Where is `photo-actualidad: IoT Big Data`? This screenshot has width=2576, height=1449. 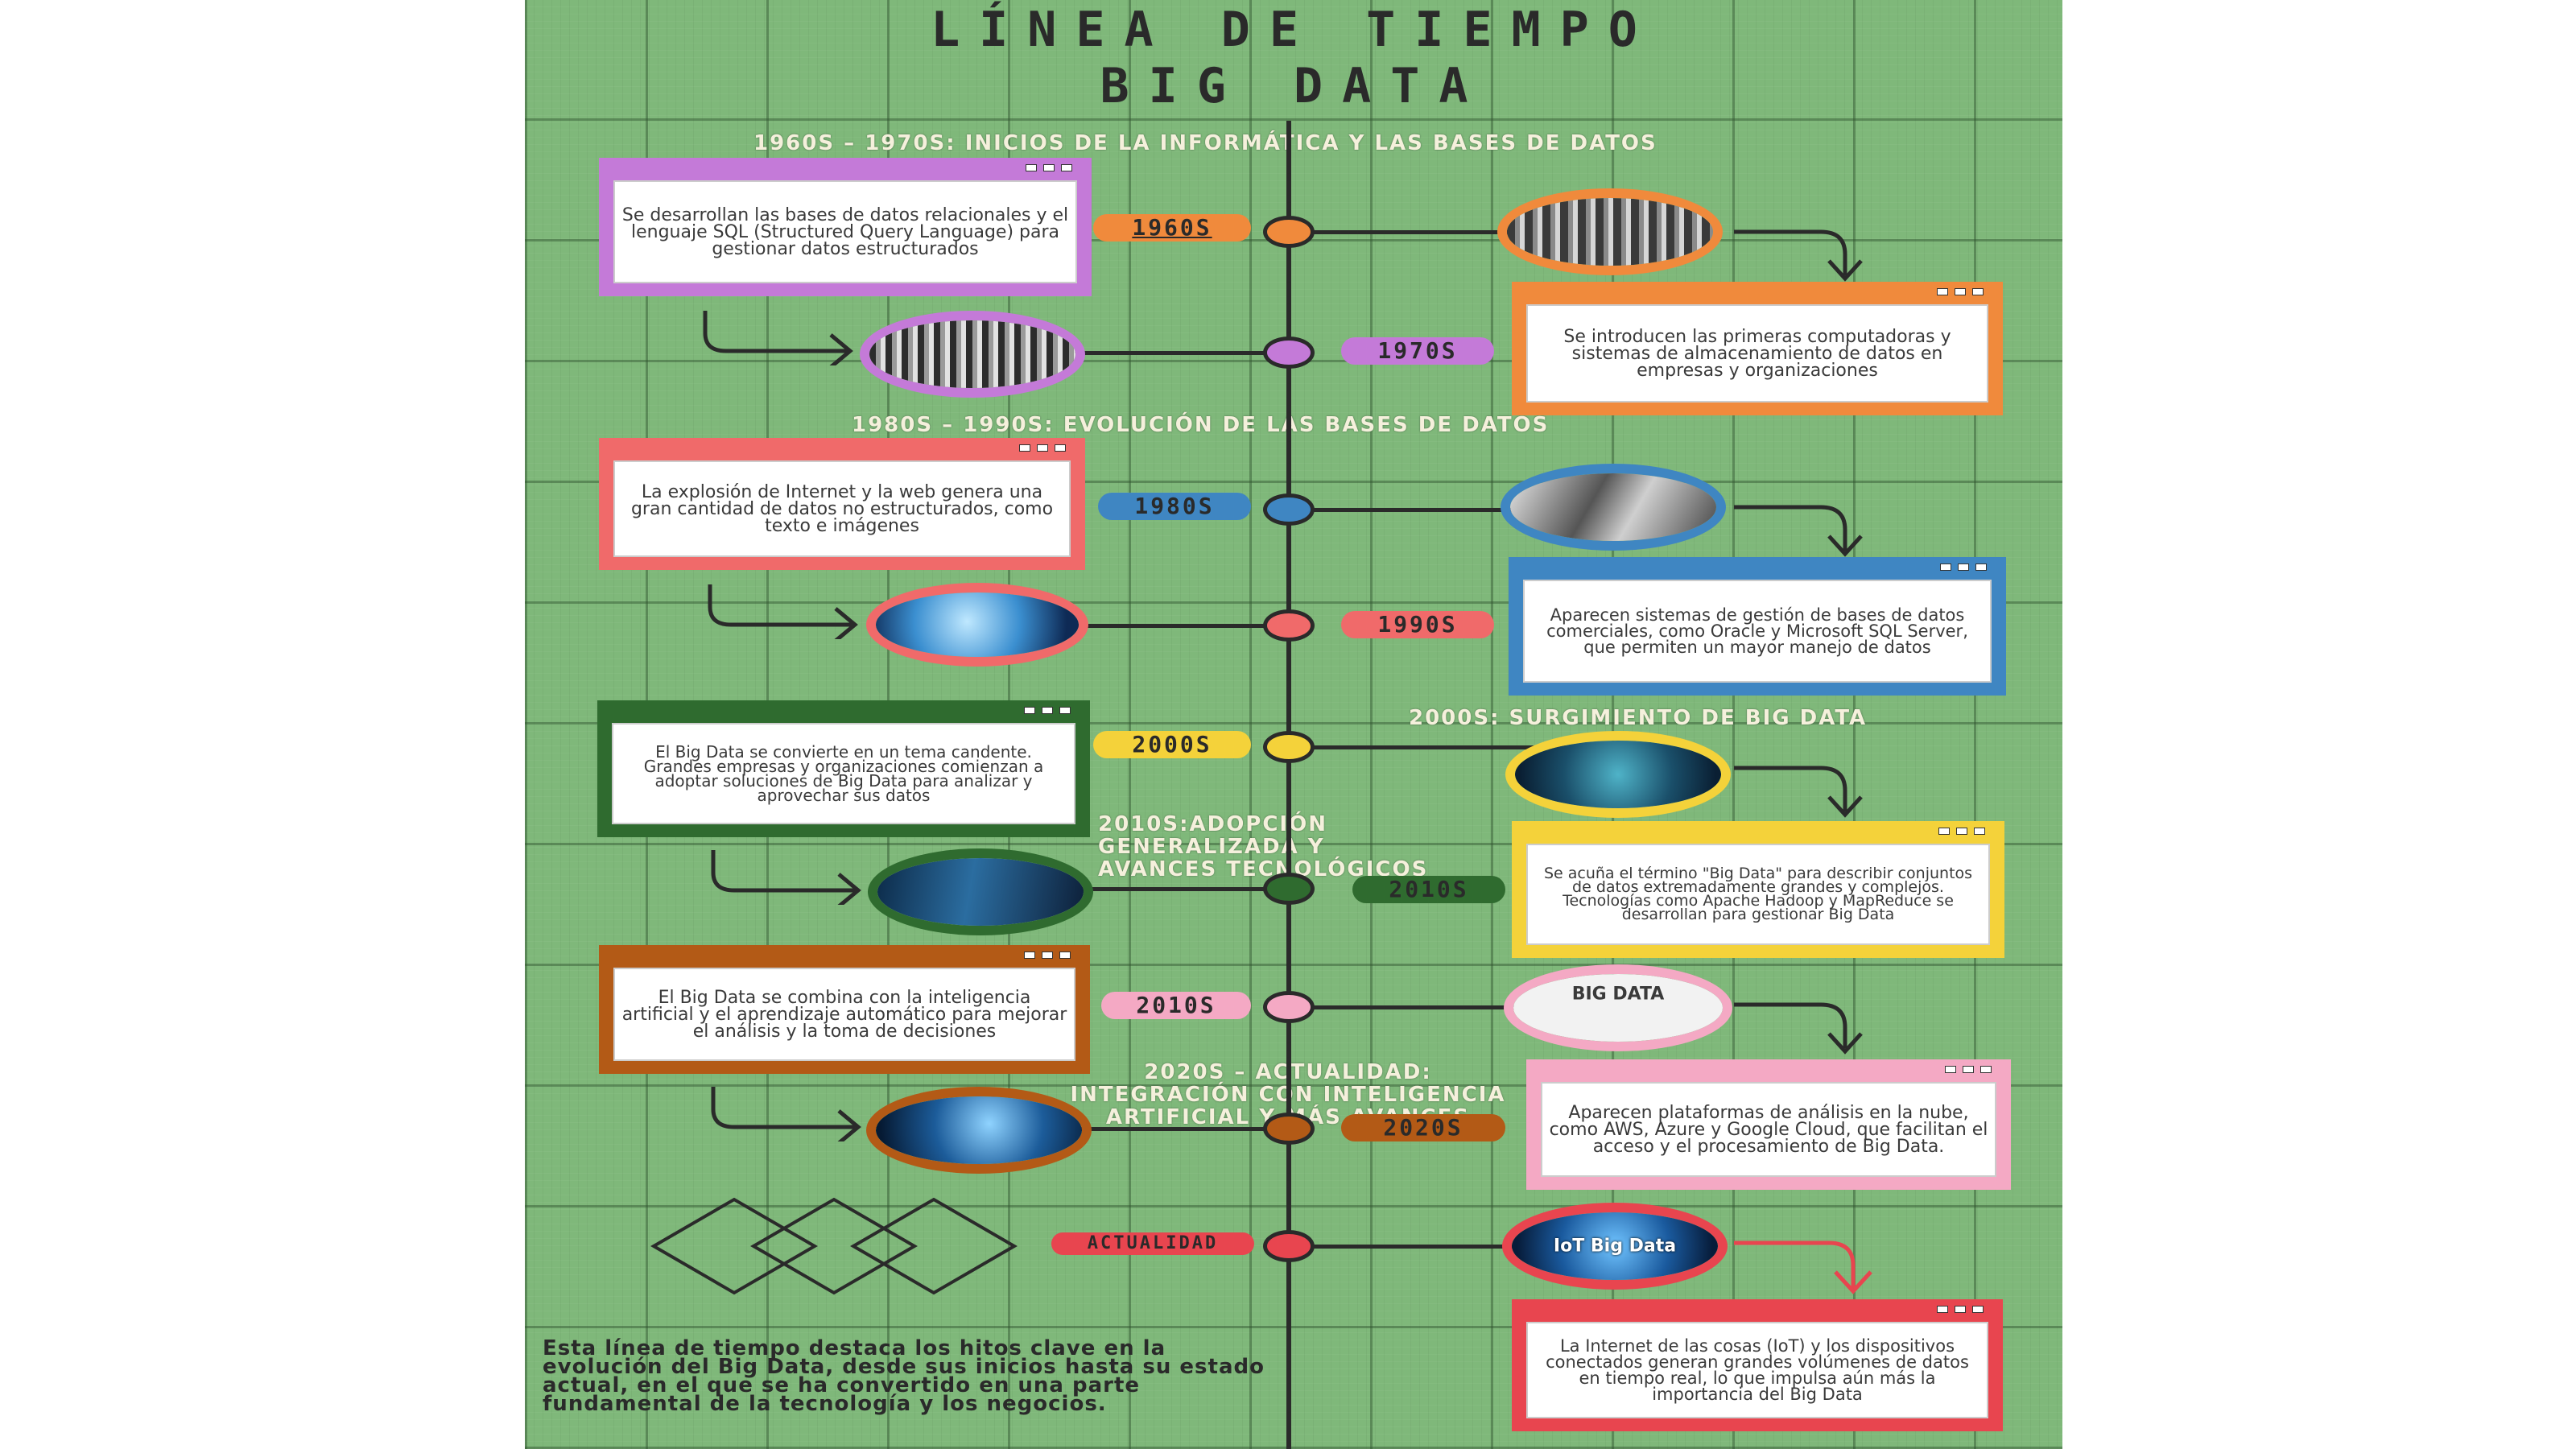
photo-actualidad: IoT Big Data is located at coordinates (1615, 1246).